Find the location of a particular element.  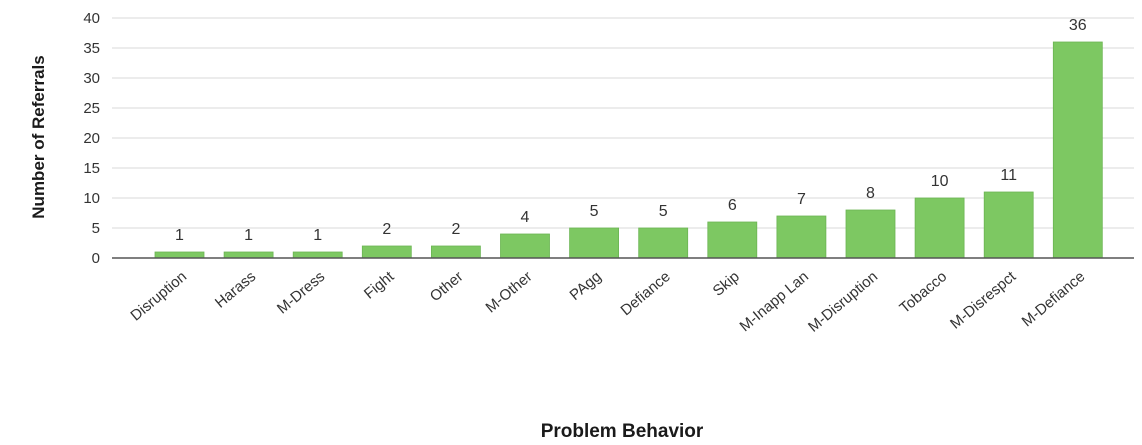

x-tick-label: M-Inapp Lan is located at coordinates (774, 301).